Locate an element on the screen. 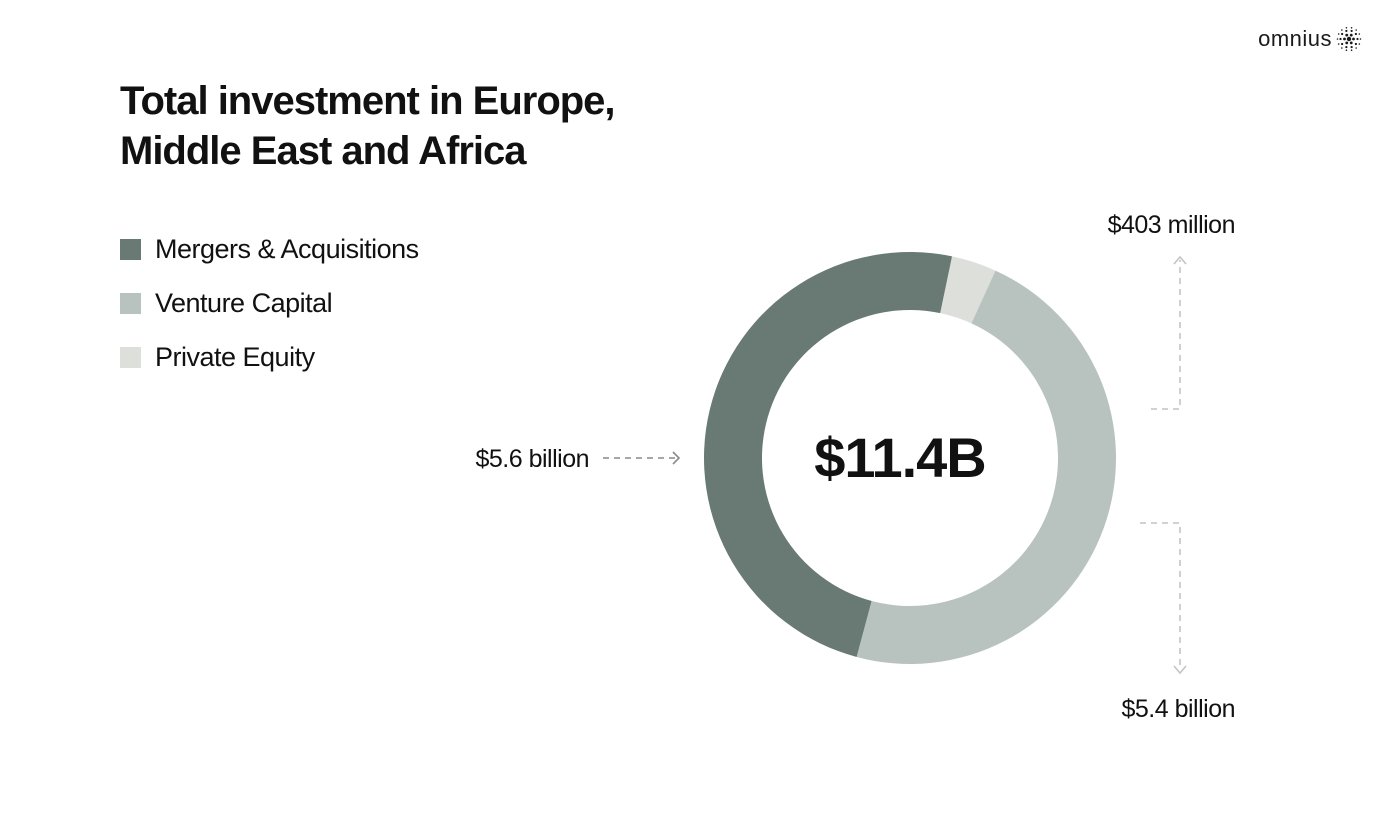 The width and height of the screenshot is (1394, 833). brand-name: omnius is located at coordinates (1295, 38).